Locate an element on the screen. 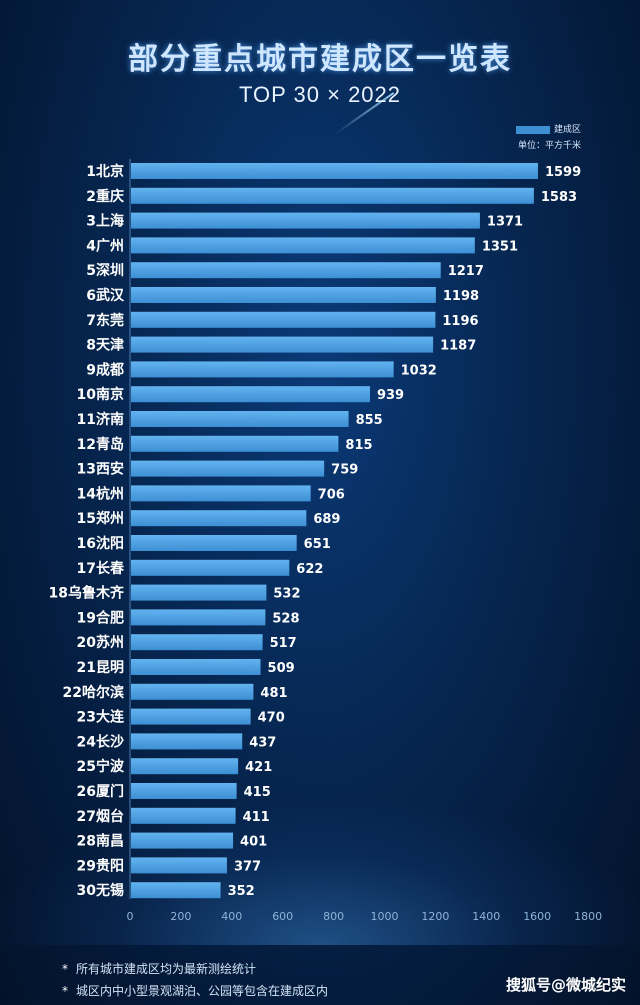 The width and height of the screenshot is (640, 1005). category-label-23: 23大连 is located at coordinates (101, 717).